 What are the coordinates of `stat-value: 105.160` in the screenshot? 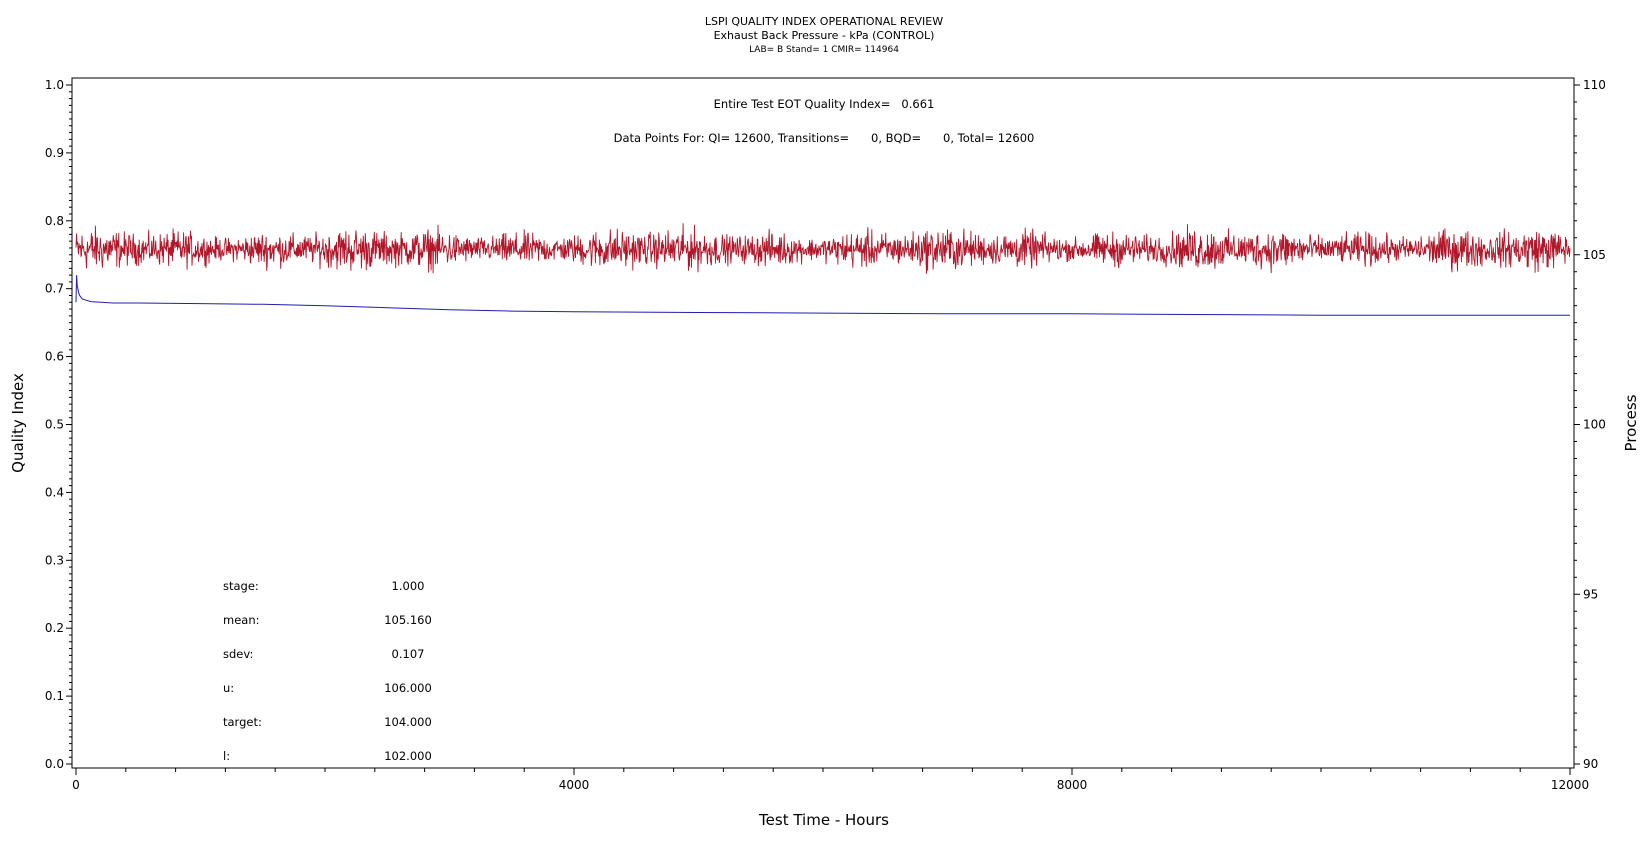 It's located at (408, 620).